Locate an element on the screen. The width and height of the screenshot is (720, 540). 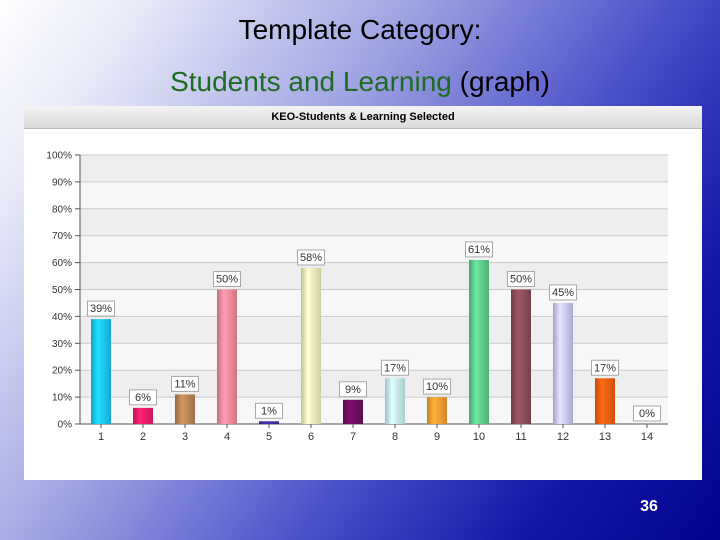
x-tick-label: 5 is located at coordinates (269, 437).